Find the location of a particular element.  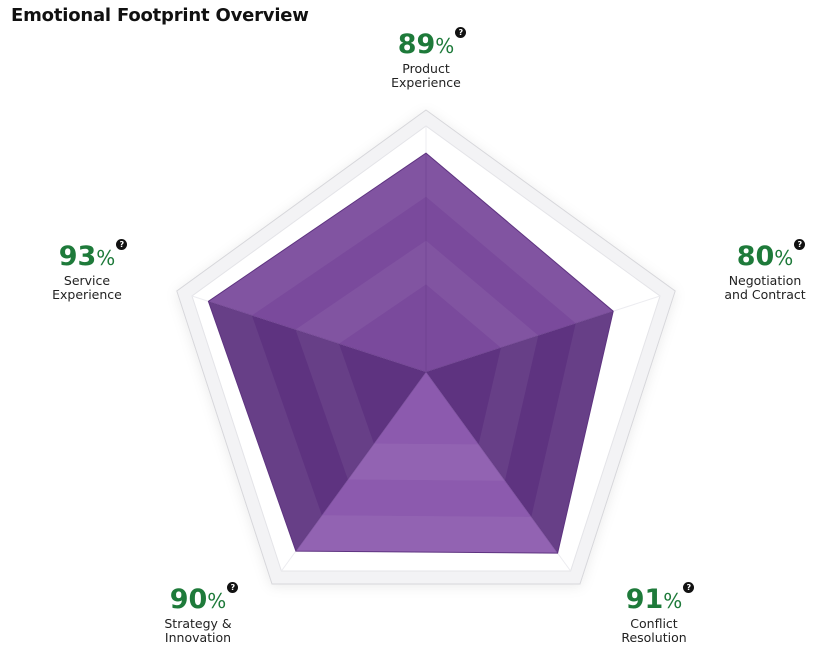

axis-value-row: 80% ? is located at coordinates (771, 255).